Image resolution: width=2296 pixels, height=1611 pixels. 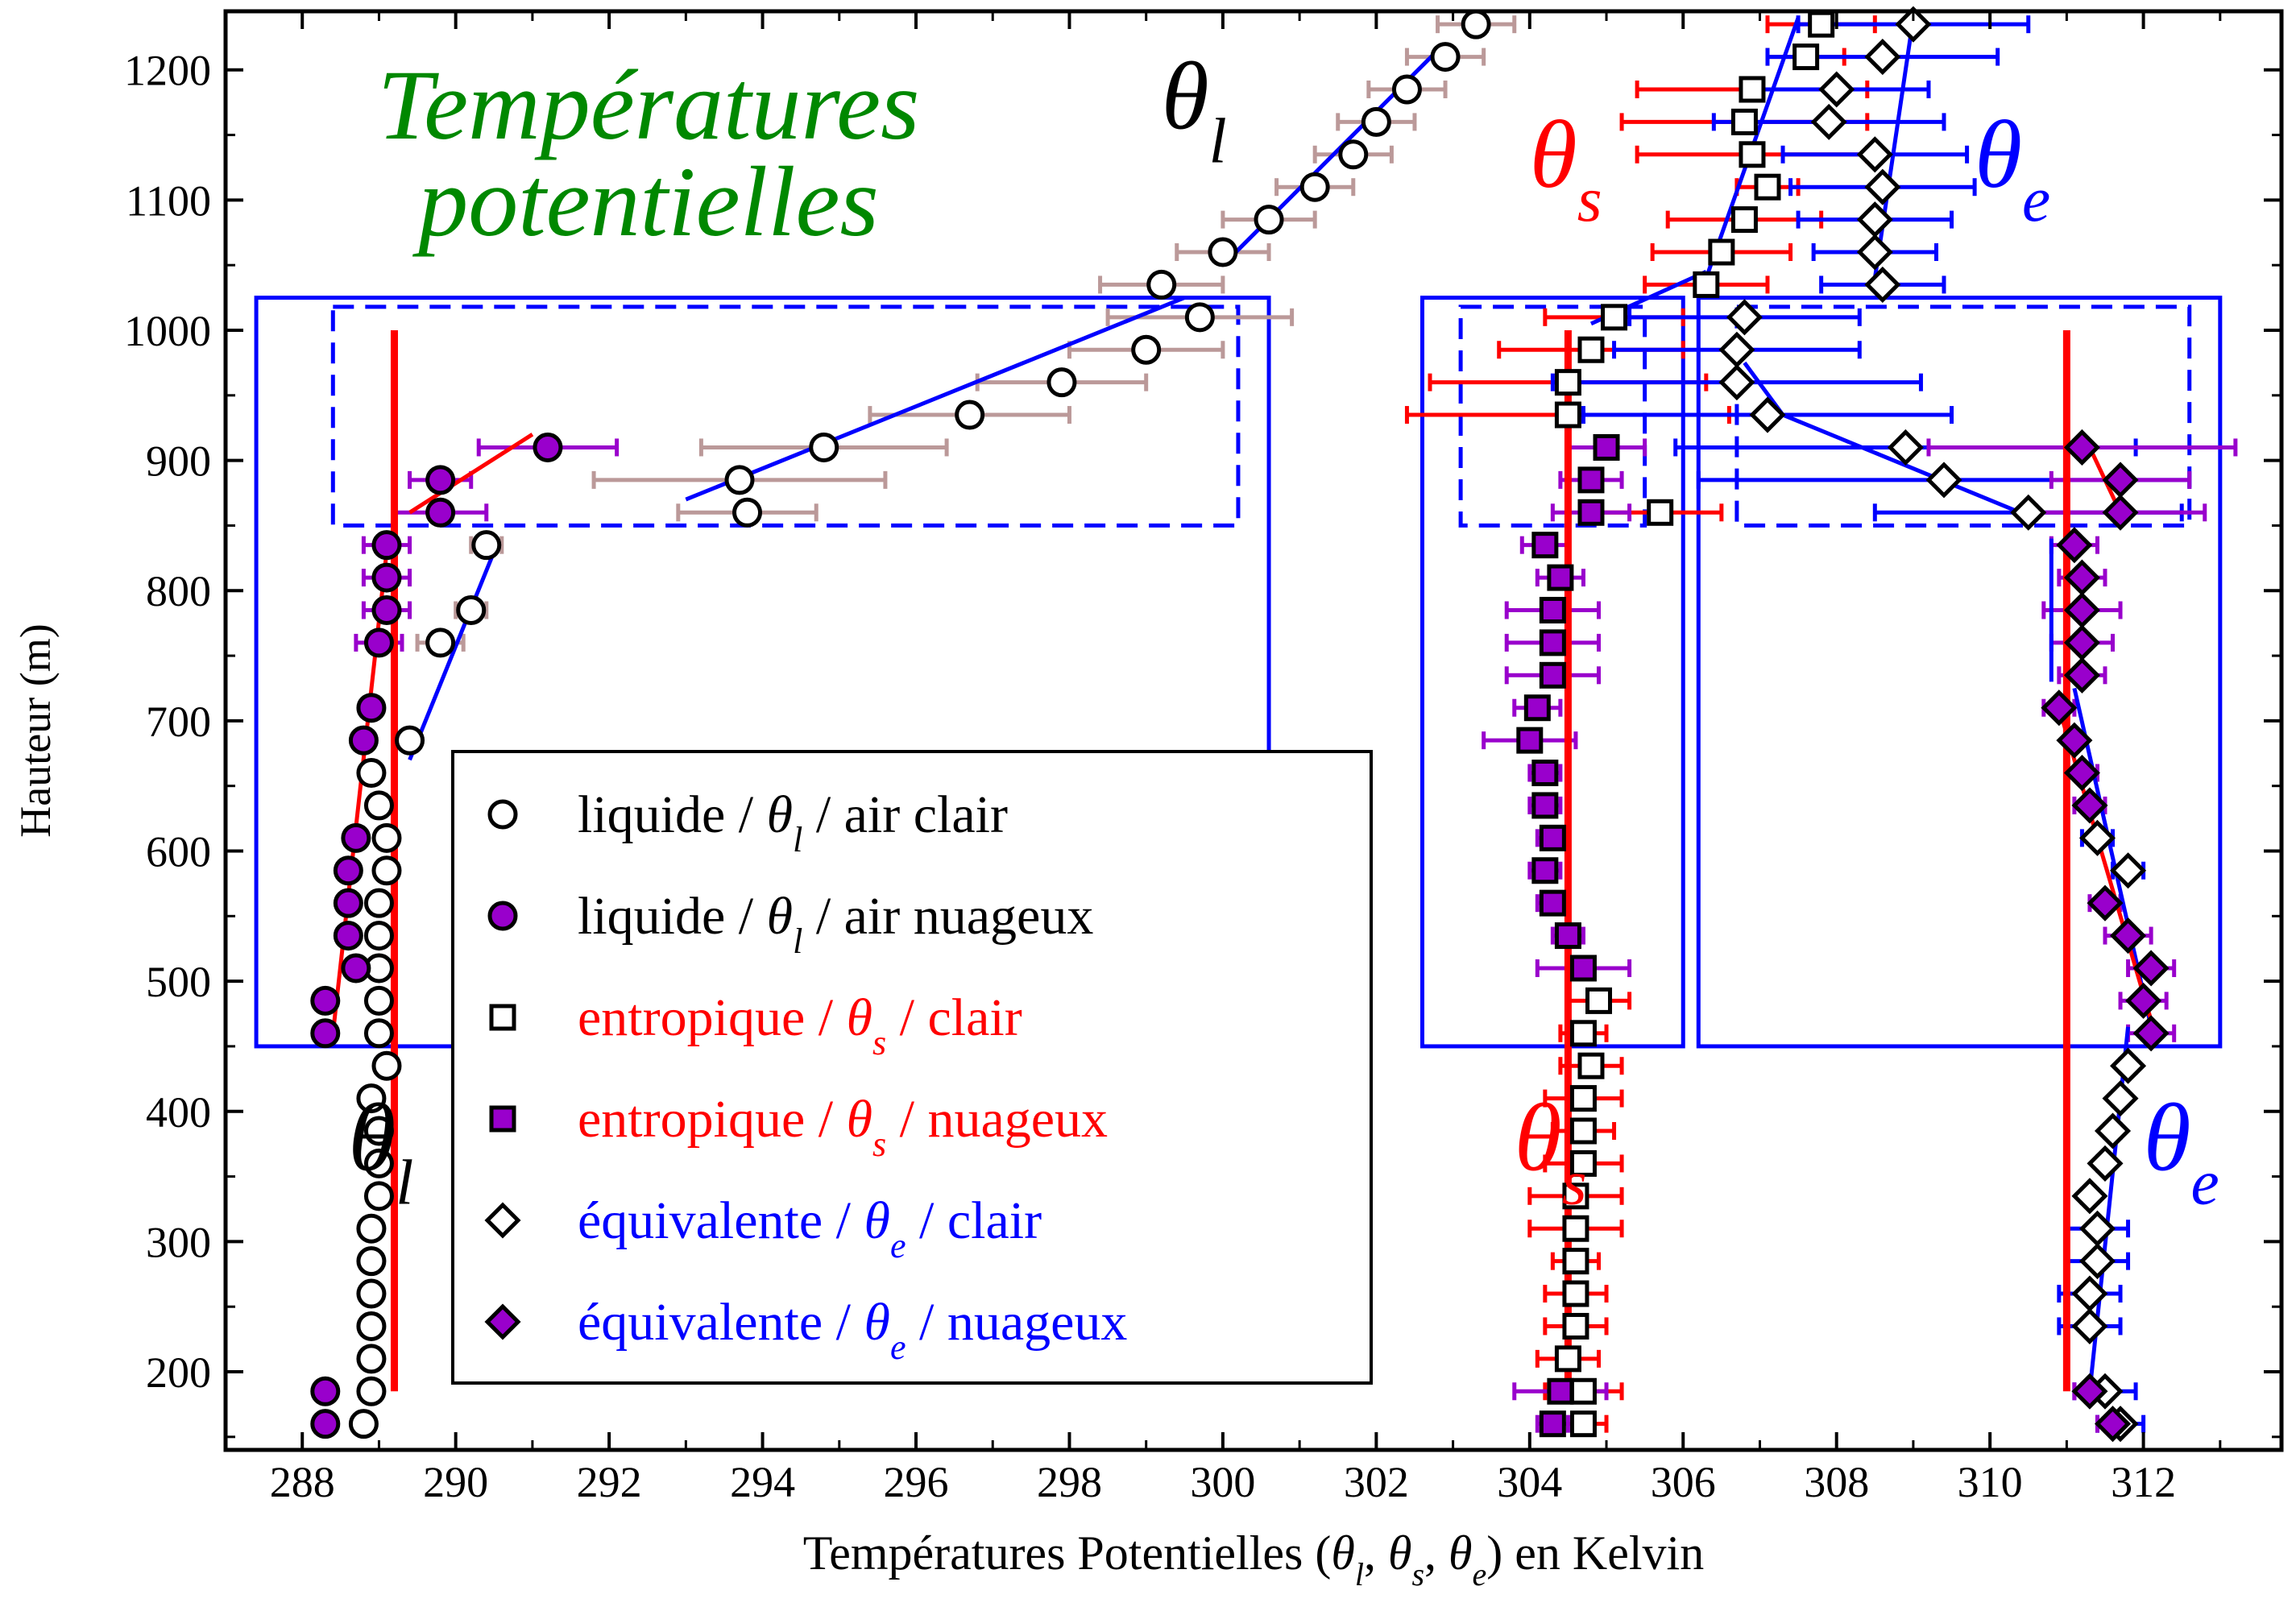 What do you see at coordinates (380, 1150) in the screenshot?
I see `annotation-theta_l: θl` at bounding box center [380, 1150].